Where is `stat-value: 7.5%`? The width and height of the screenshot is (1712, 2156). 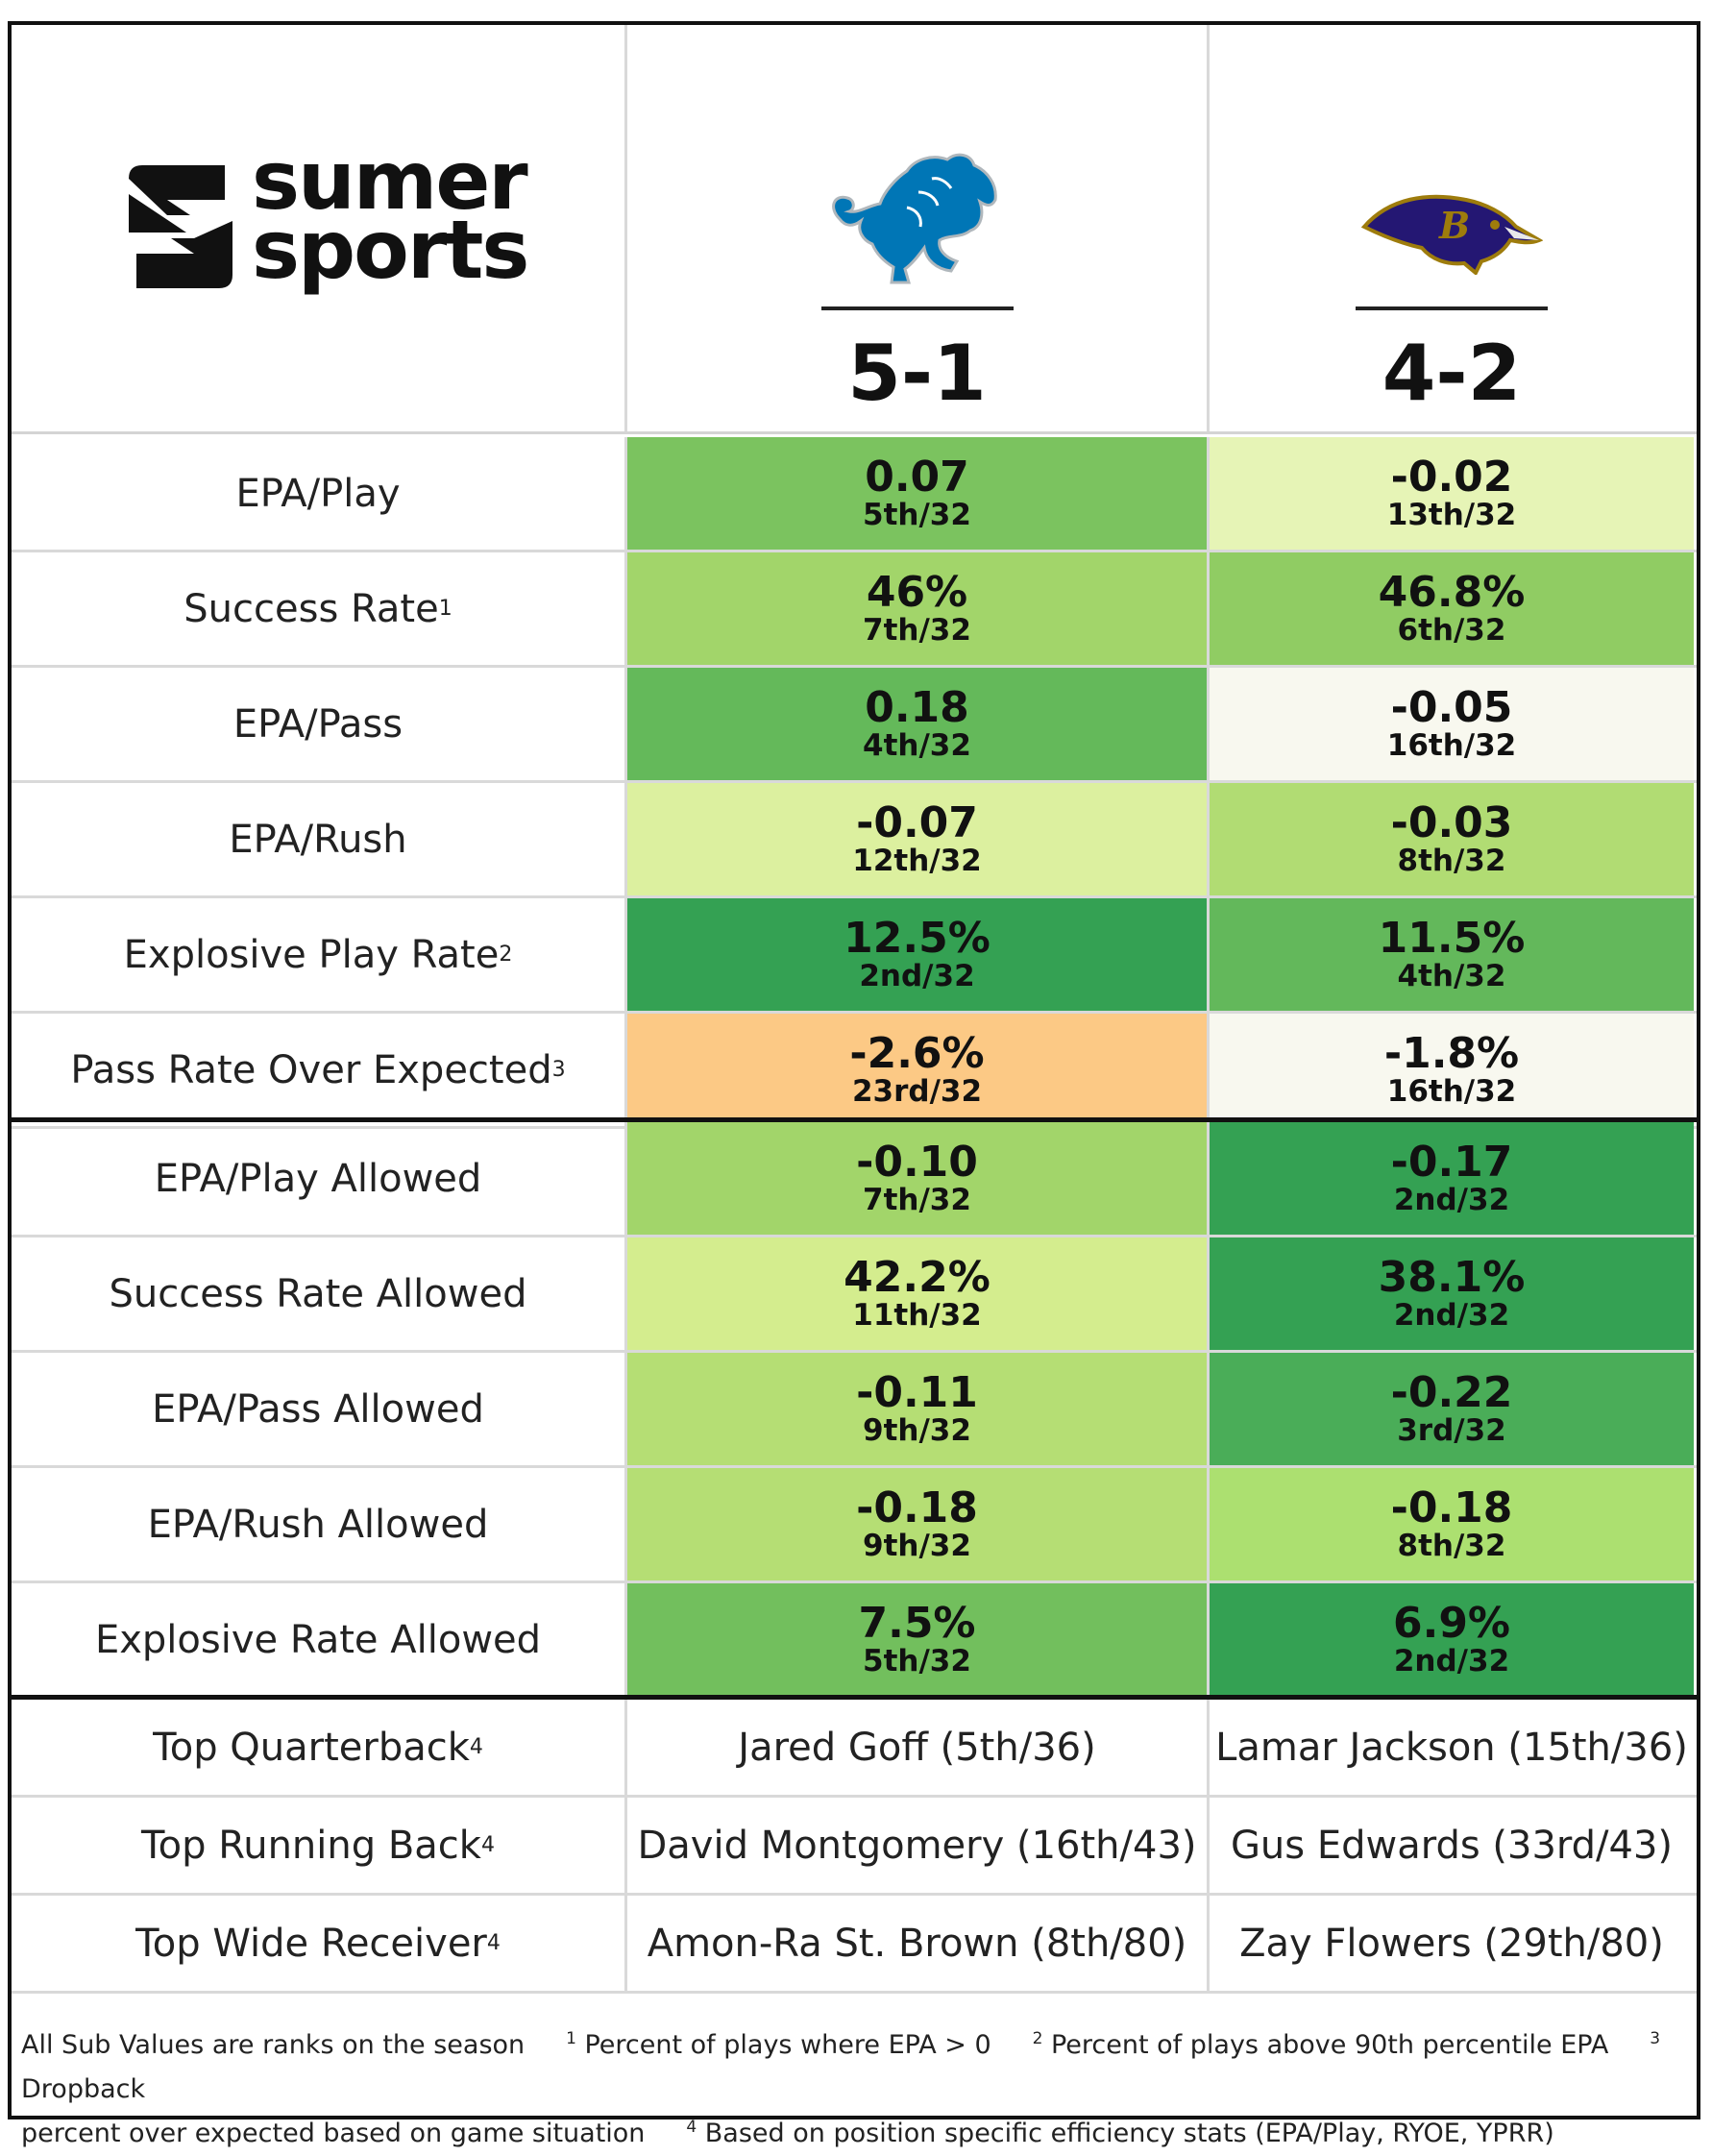
stat-value: 7.5% is located at coordinates (917, 1623).